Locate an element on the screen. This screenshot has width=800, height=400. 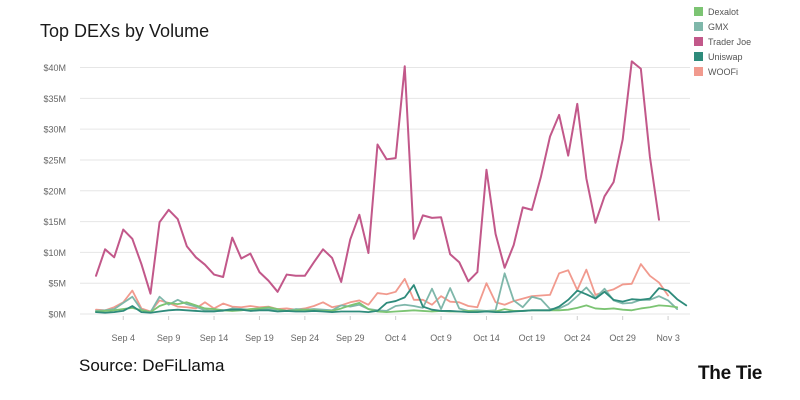
x-tick-label: Oct 24 is located at coordinates (577, 338).